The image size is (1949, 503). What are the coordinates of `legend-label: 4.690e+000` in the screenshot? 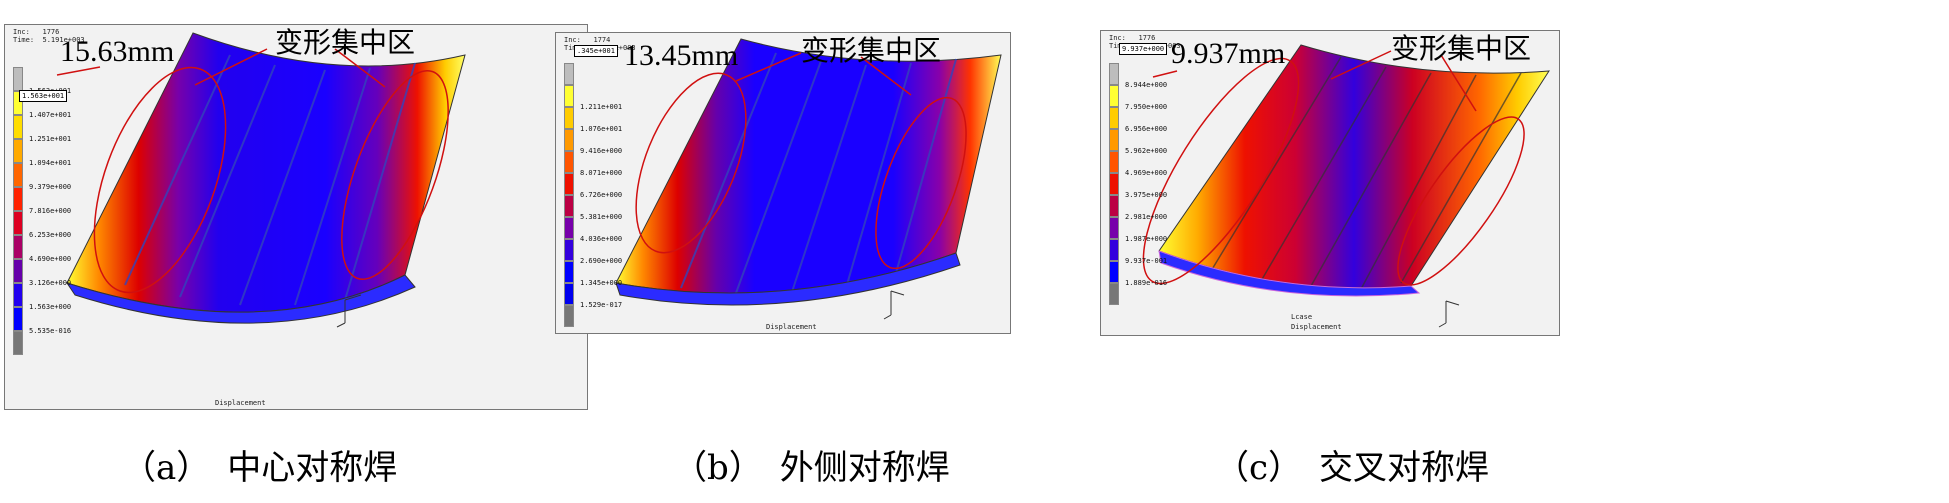 It's located at (50, 259).